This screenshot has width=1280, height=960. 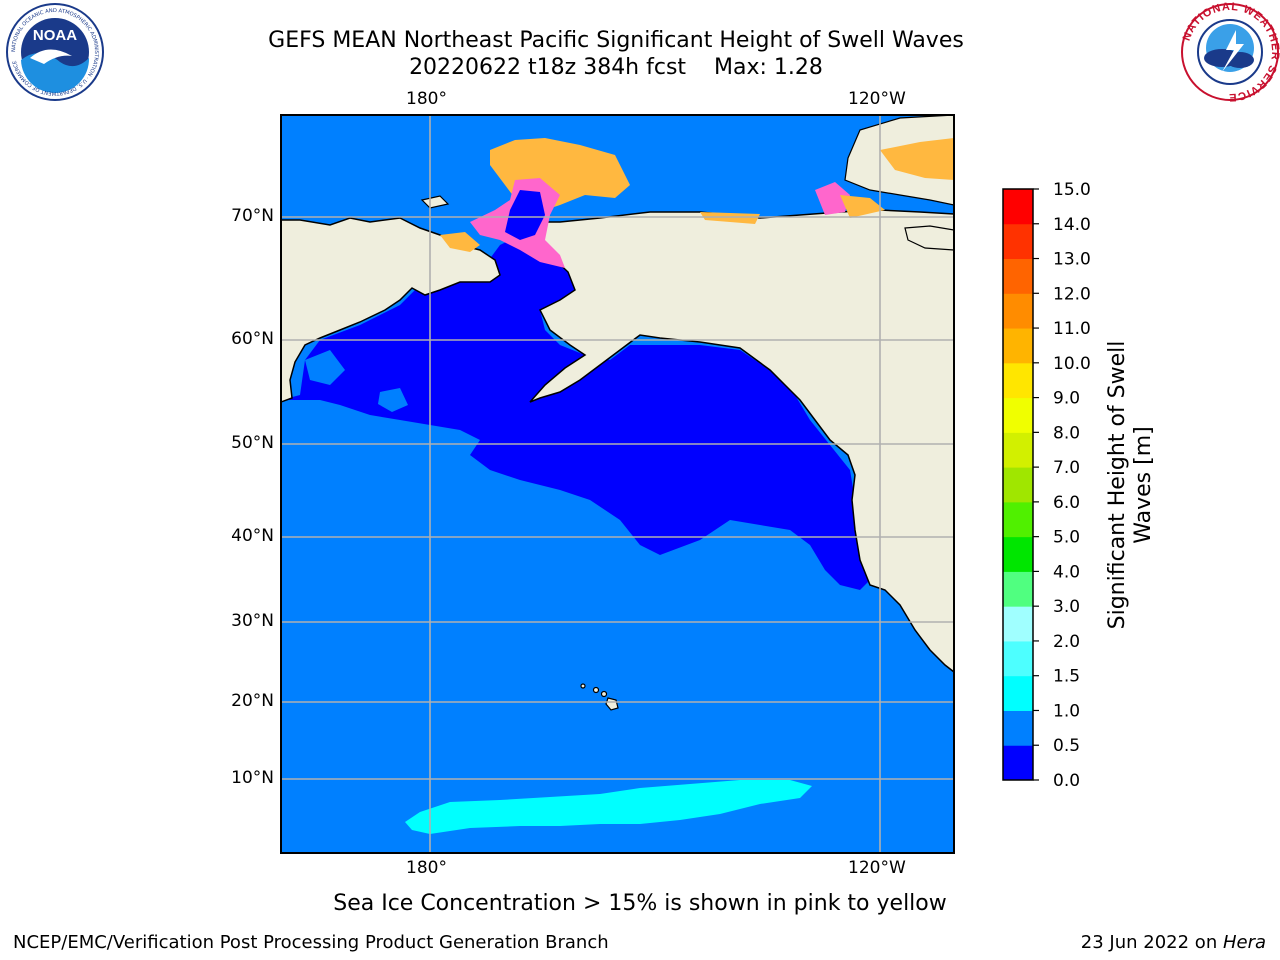 What do you see at coordinates (608, 807) in the screenshot?
I see `swell-band-1-1p5` at bounding box center [608, 807].